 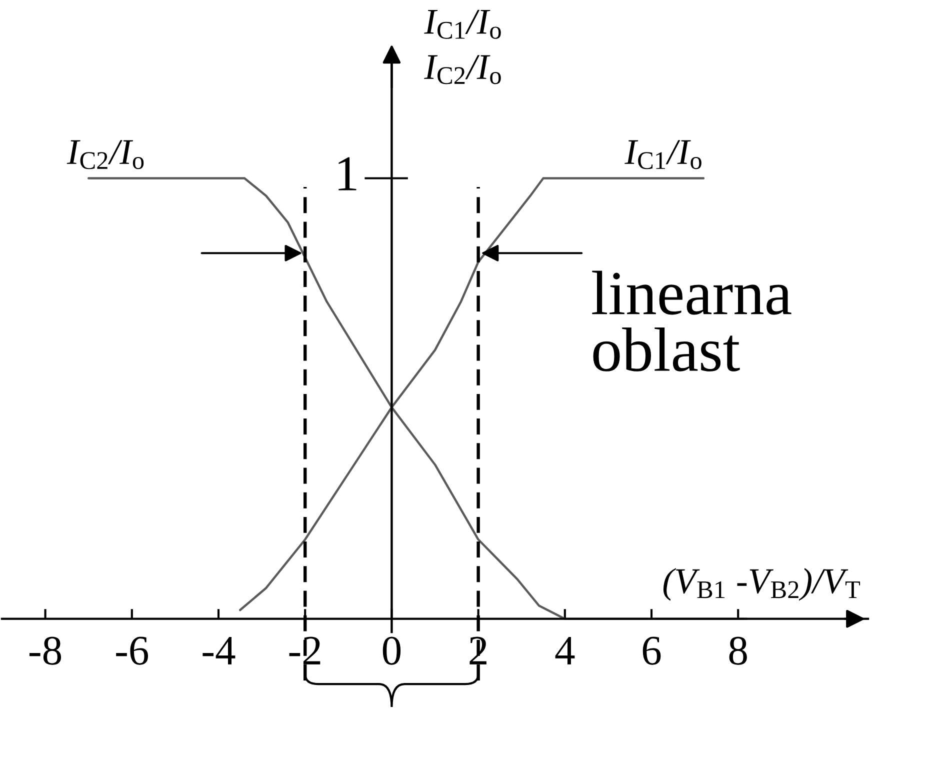 I want to click on x-axis-title: (V$_{B1}$ -V$_{B2}$)/V$_{T}$, so click(x=761, y=584).